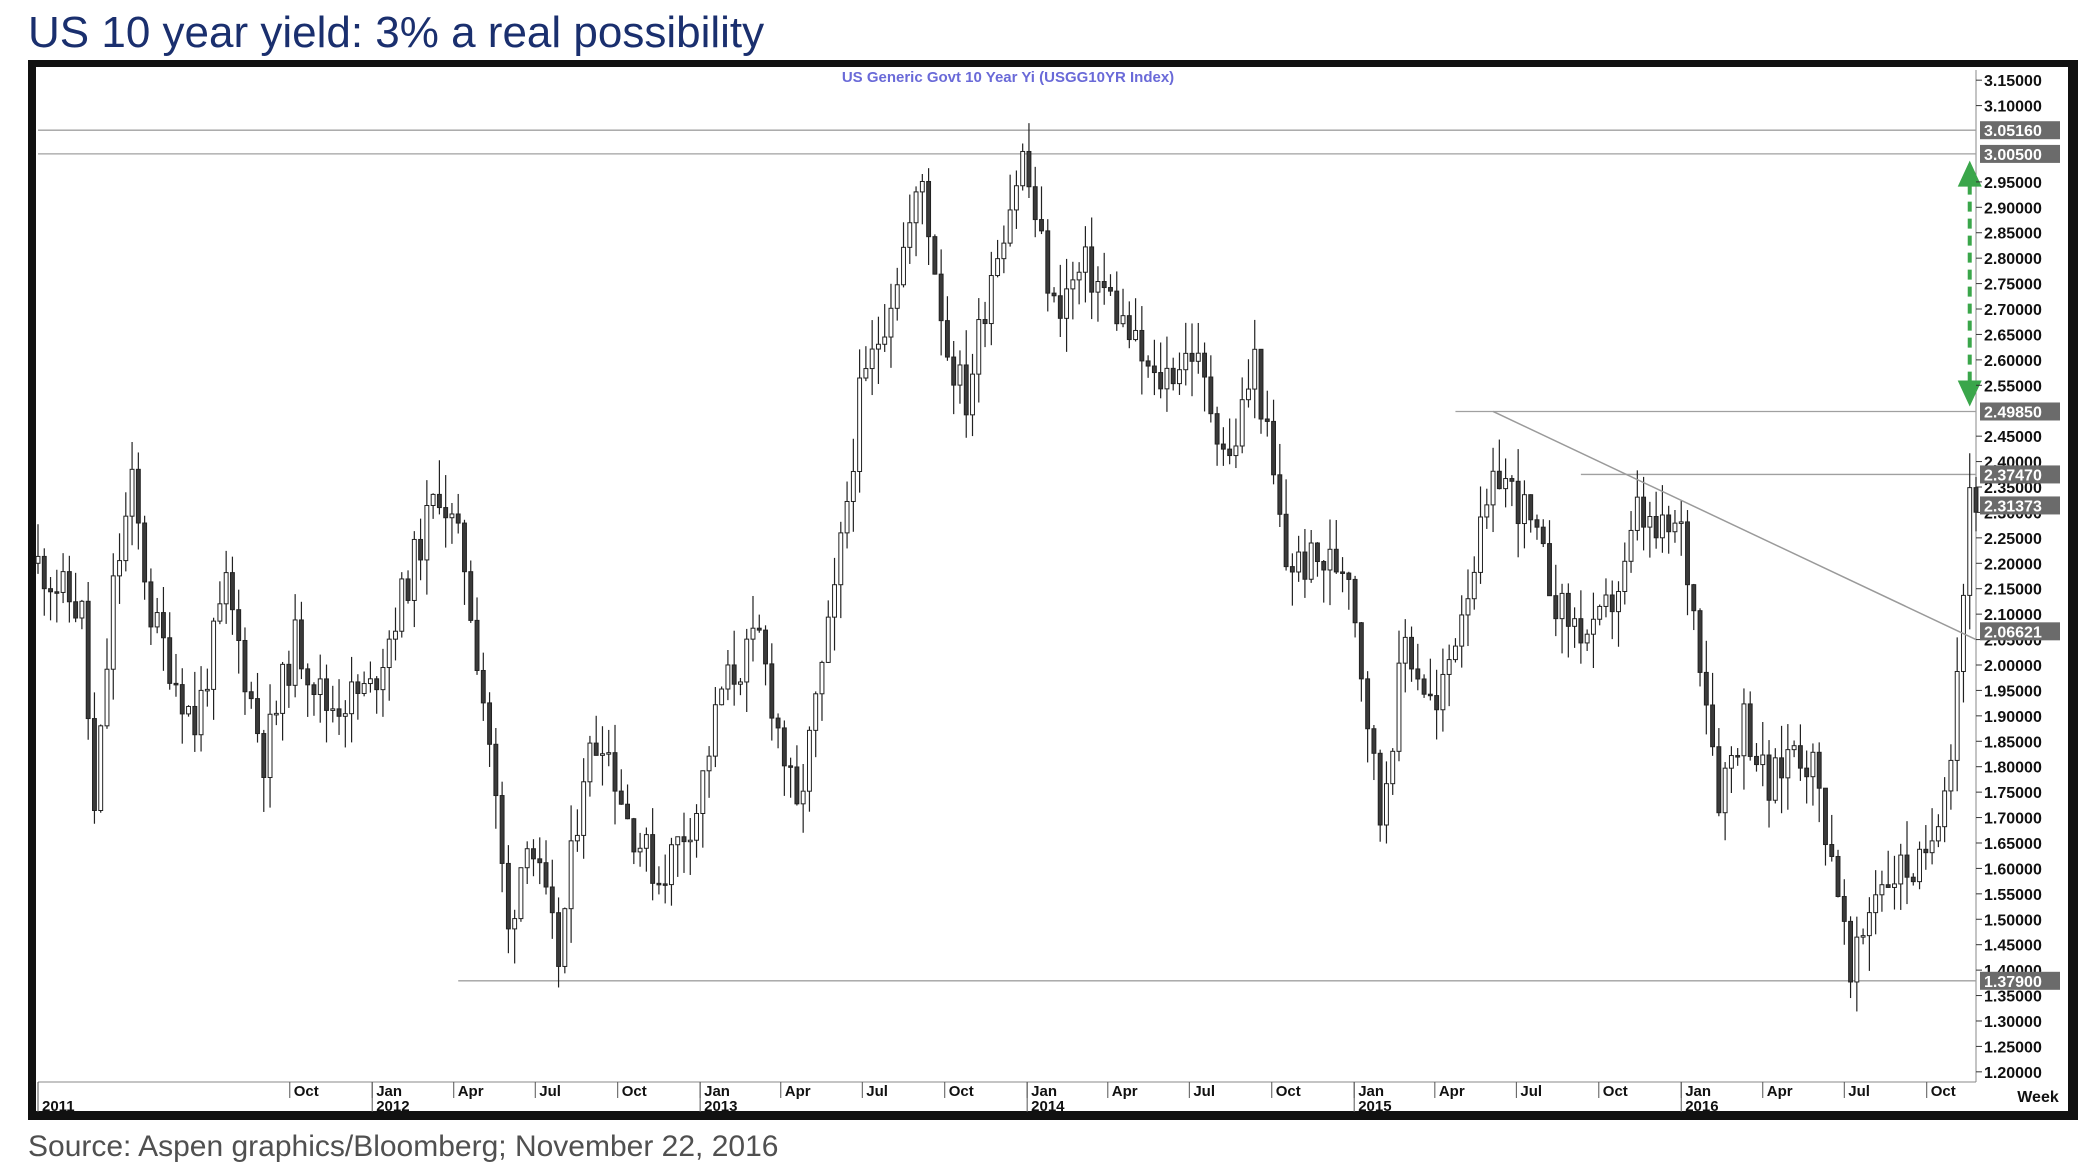 The image size is (2098, 1176). What do you see at coordinates (1859, 1091) in the screenshot?
I see `x-month-label: Jul` at bounding box center [1859, 1091].